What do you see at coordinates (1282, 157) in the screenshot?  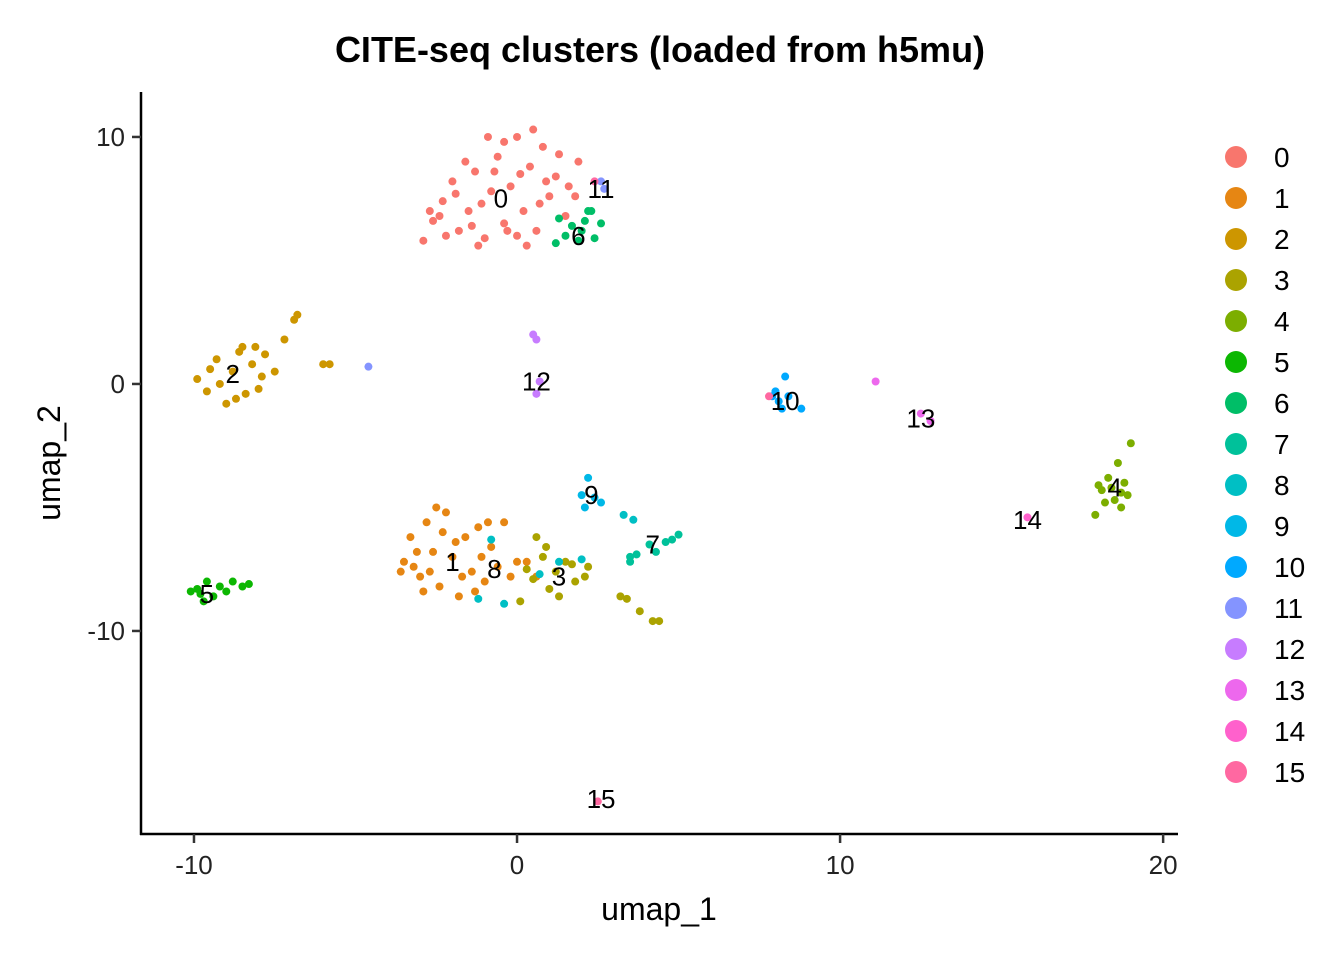 I see `legend-label: 0` at bounding box center [1282, 157].